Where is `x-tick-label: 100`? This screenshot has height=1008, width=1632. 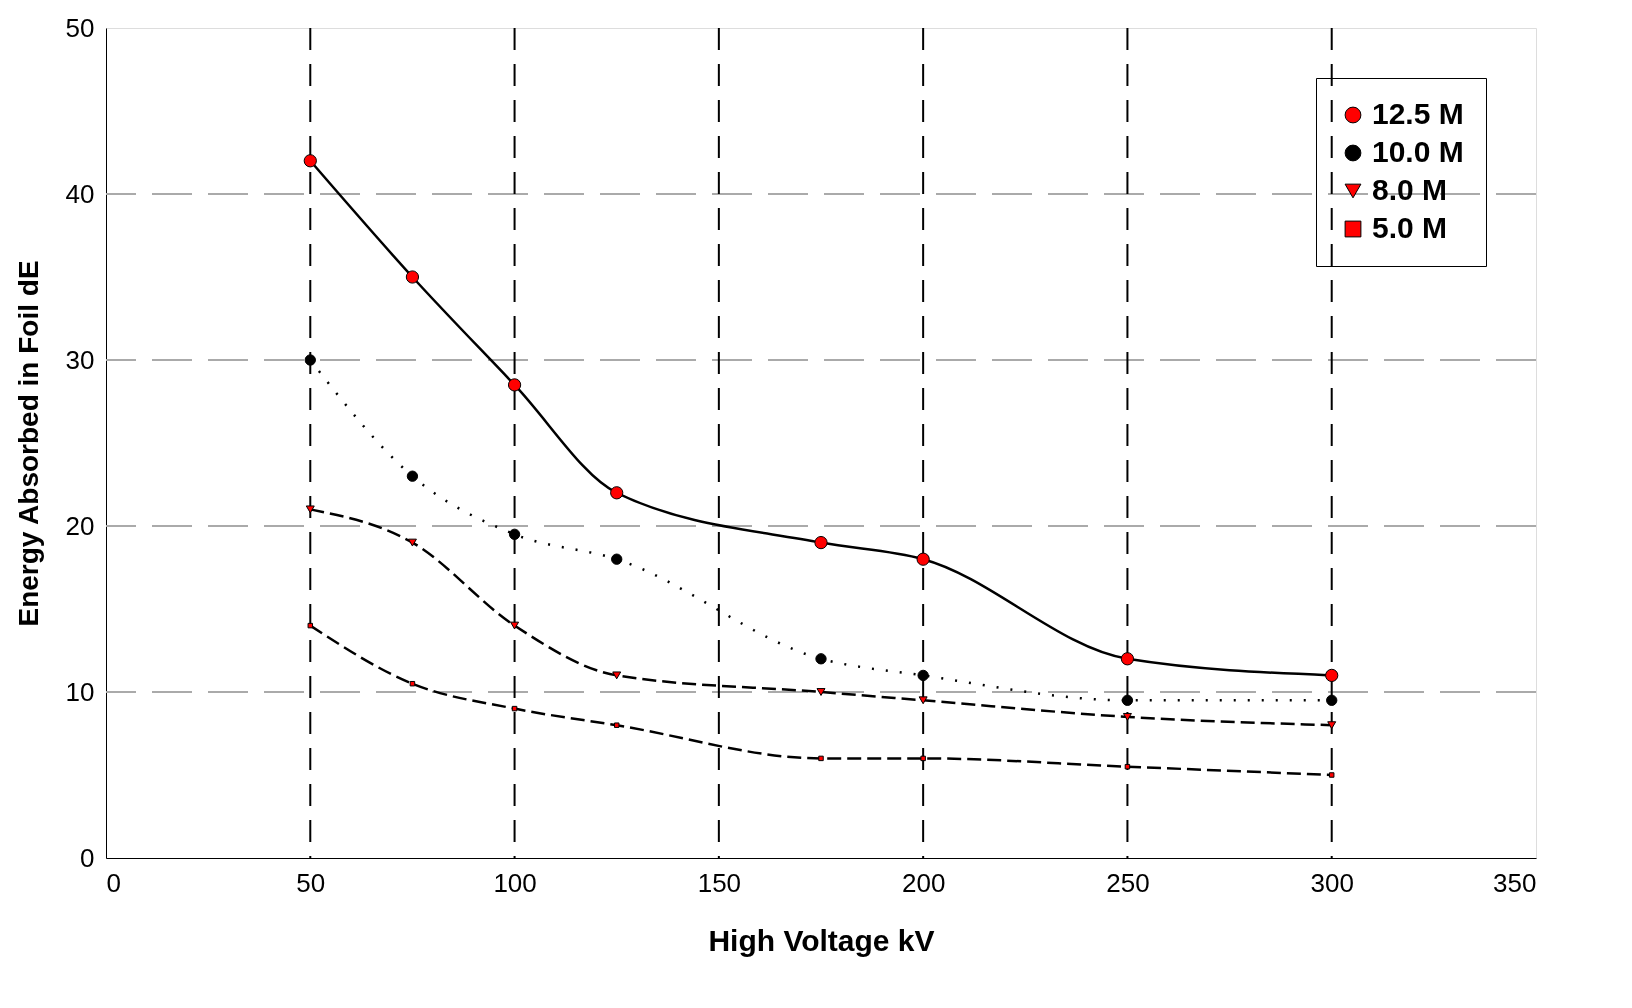
x-tick-label: 100 is located at coordinates (515, 882).